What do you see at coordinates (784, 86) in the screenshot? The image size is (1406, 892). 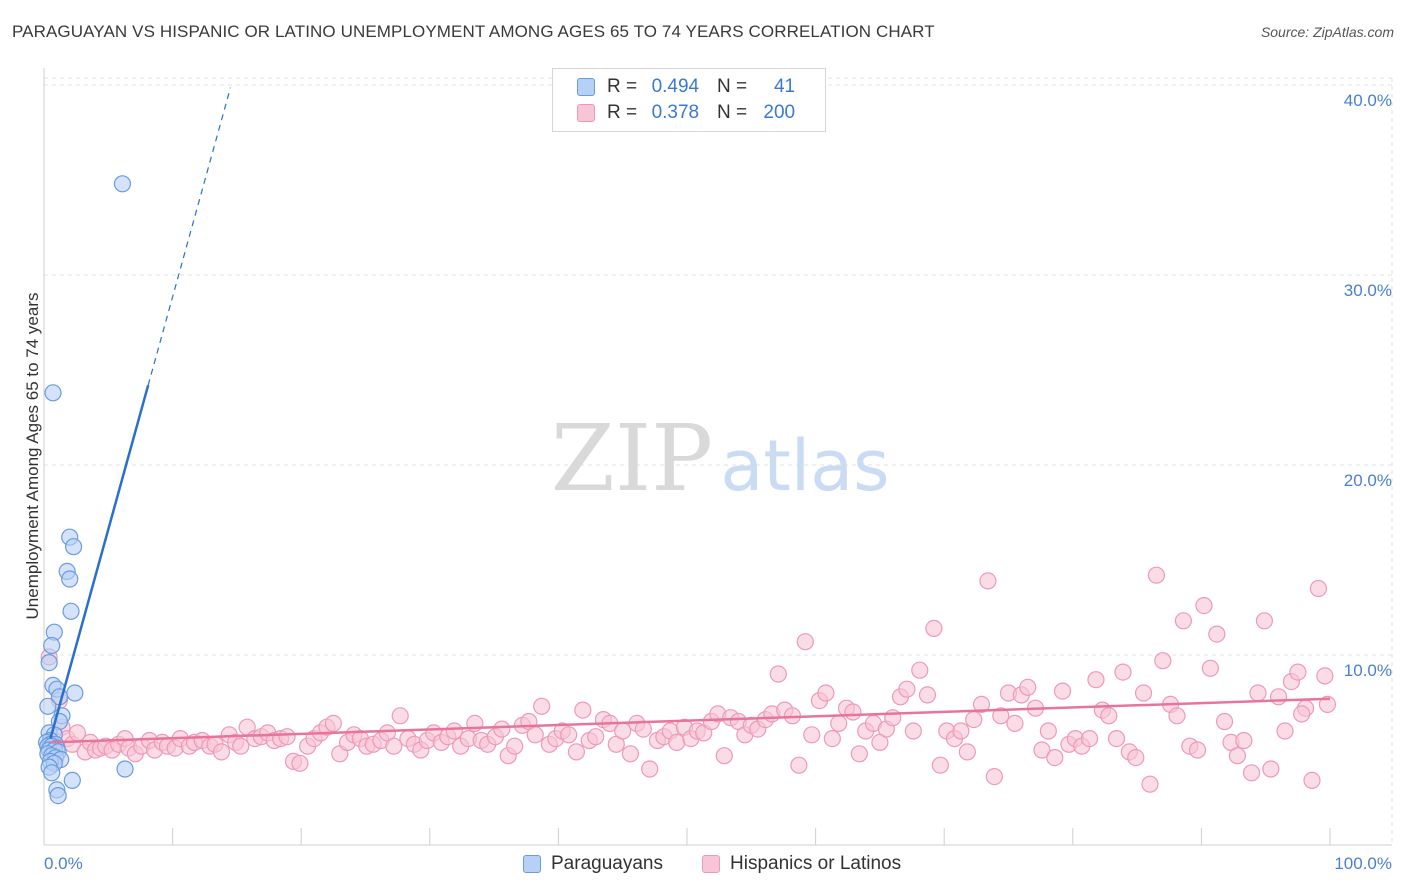 I see `legend-n-value: 41` at bounding box center [784, 86].